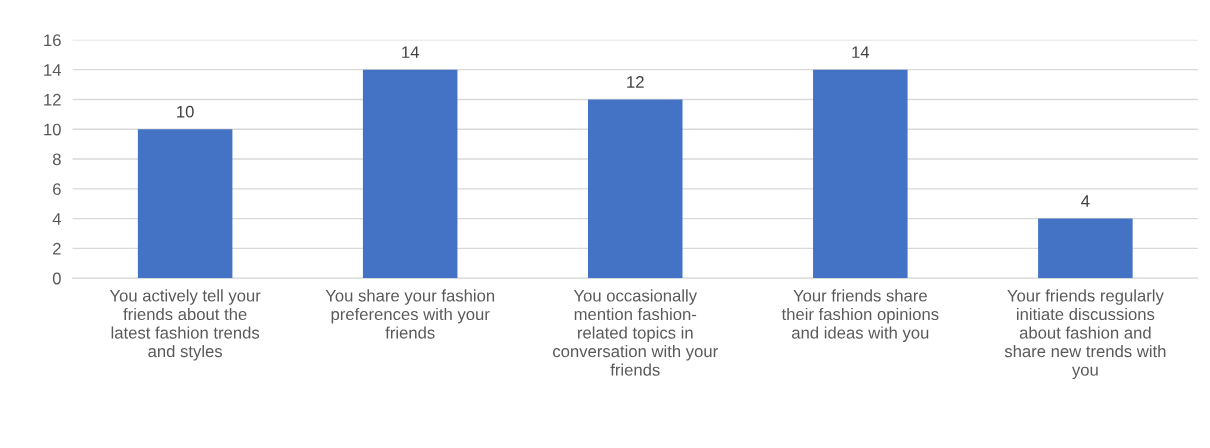 This screenshot has width=1210, height=448. What do you see at coordinates (52, 129) in the screenshot?
I see `y-tick-label: 10` at bounding box center [52, 129].